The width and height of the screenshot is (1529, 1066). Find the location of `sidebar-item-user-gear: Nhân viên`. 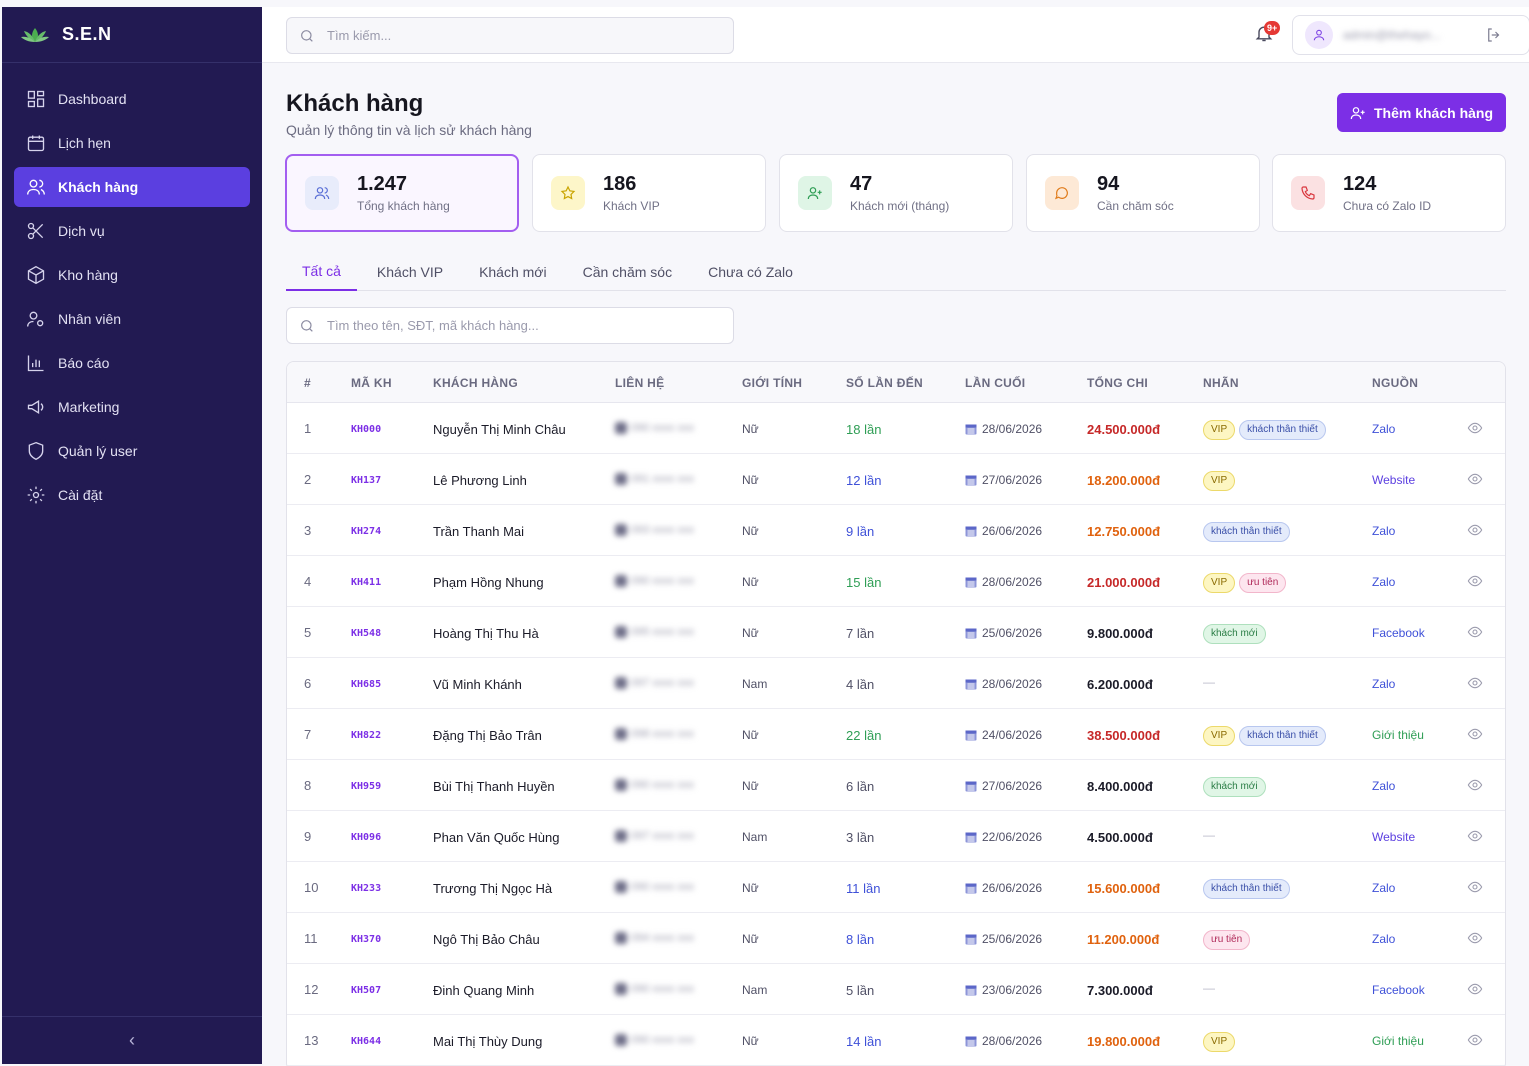

sidebar-item-user-gear: Nhân viên is located at coordinates (132, 319).